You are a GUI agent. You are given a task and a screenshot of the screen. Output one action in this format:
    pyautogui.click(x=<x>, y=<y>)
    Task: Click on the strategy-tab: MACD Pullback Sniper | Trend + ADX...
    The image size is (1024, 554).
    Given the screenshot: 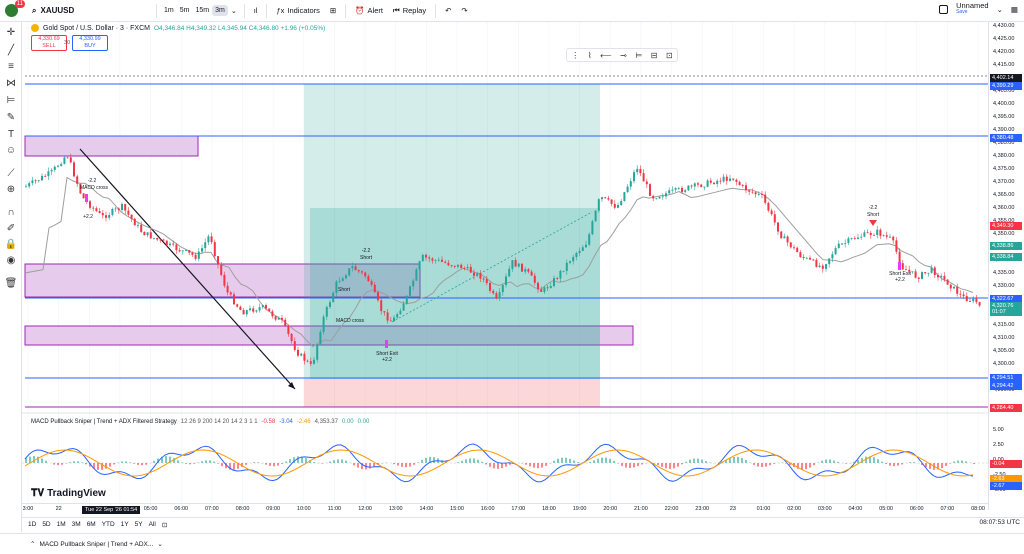 What is the action you would take?
    pyautogui.click(x=96, y=544)
    